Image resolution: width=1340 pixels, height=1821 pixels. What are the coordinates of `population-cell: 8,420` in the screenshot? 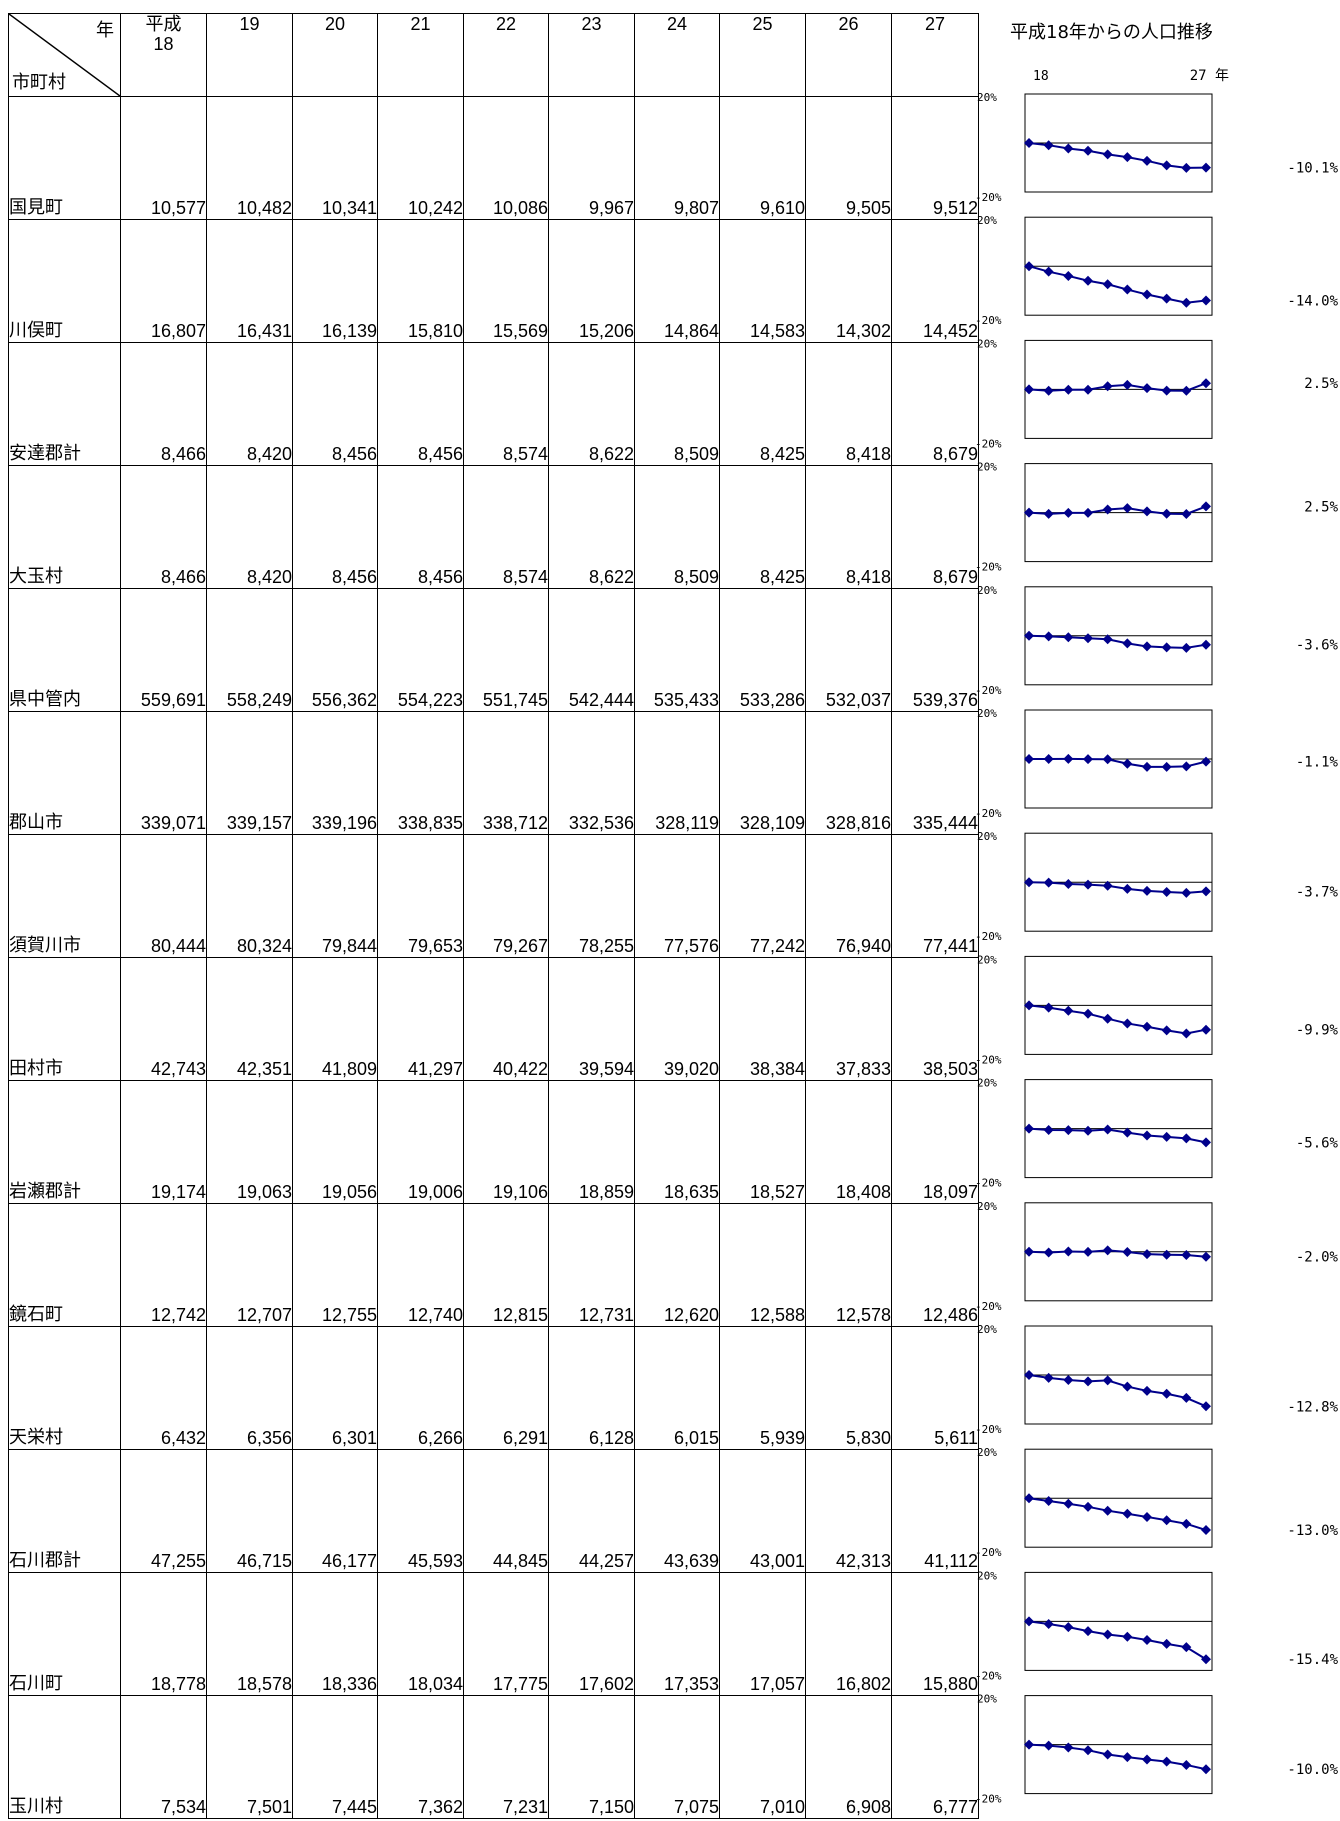 It's located at (249, 404).